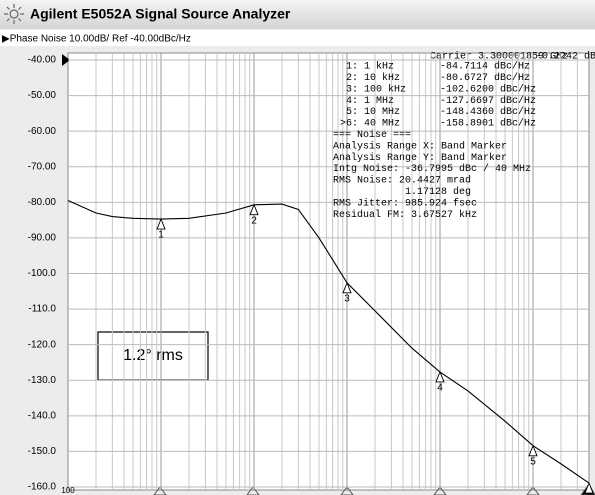 This screenshot has height=495, width=595. I want to click on y-tick-label: -160.0, so click(42, 487).